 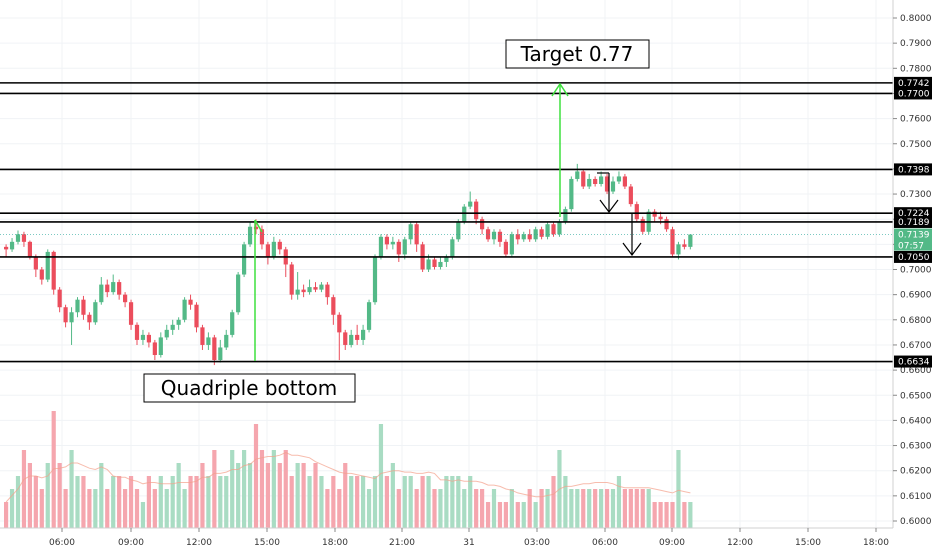 I want to click on x-tick-label: 31, so click(x=468, y=543).